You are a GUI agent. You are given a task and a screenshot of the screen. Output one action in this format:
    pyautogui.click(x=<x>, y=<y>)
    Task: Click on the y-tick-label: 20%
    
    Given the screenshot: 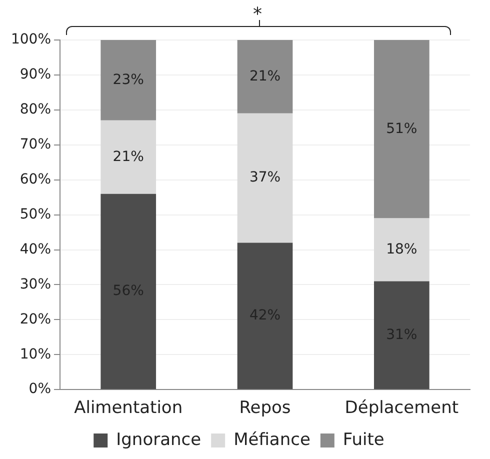 What is the action you would take?
    pyautogui.click(x=36, y=319)
    